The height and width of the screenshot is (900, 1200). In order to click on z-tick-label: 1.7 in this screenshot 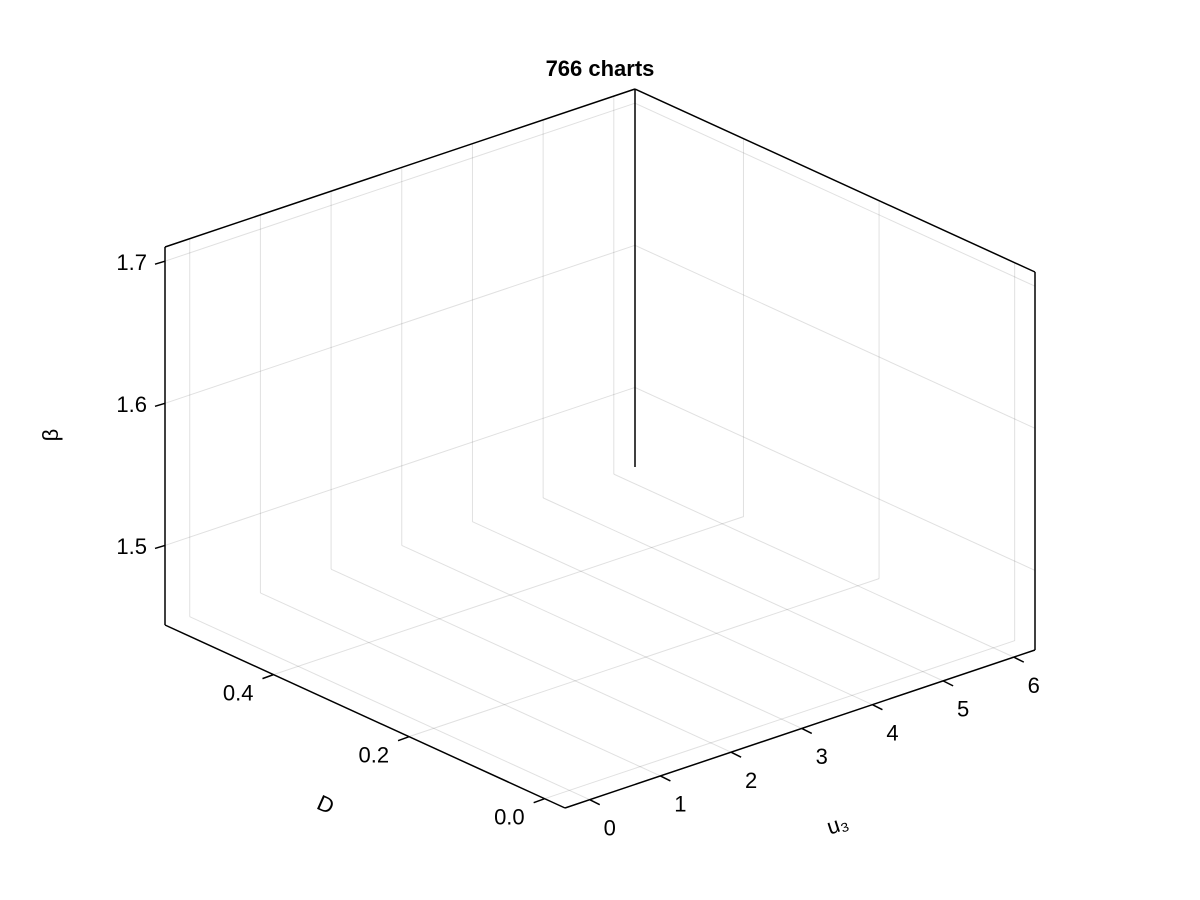, I will do `click(131, 262)`.